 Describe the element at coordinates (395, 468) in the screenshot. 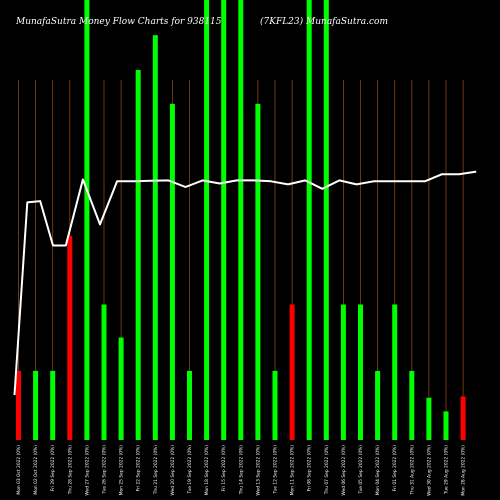

I see `x-tick-label: Fri 01 Sep 2022 (0%)` at that location.